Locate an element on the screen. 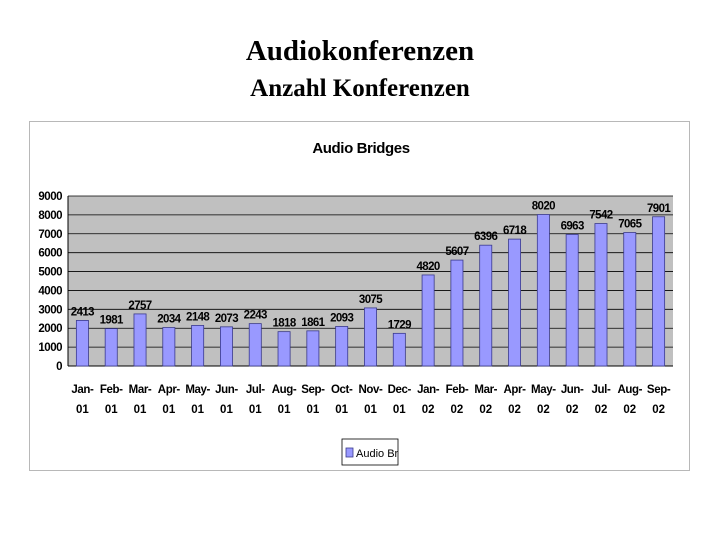 The width and height of the screenshot is (720, 540). legend-swatch is located at coordinates (349, 452).